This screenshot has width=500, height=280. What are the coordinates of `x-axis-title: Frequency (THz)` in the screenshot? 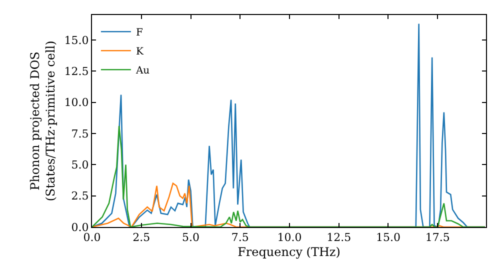 It's located at (289, 252).